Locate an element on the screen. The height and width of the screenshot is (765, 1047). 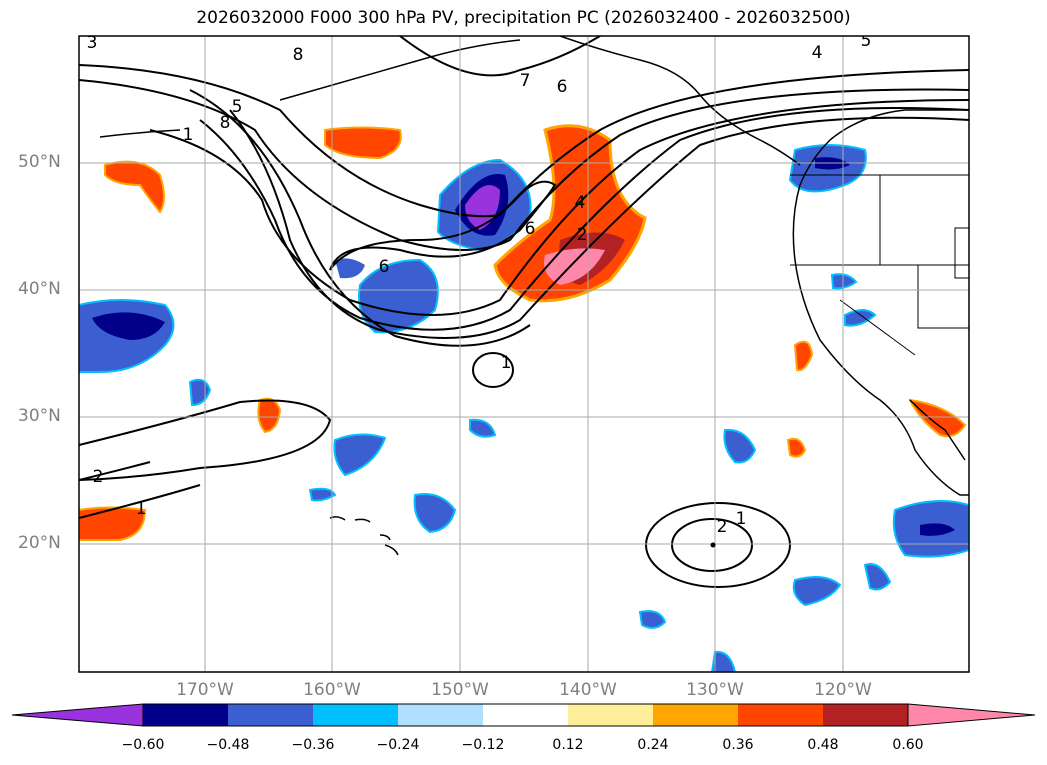
lon-label-170w: 170°W is located at coordinates (205, 690).